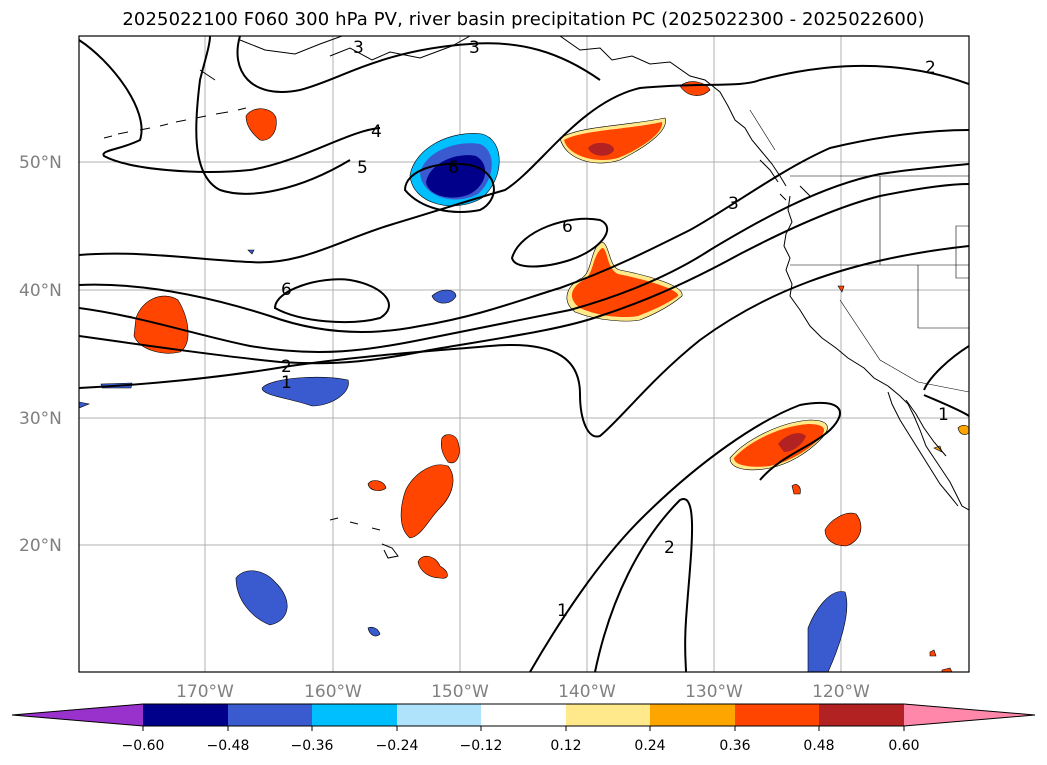  Describe the element at coordinates (559, 242) in the screenshot. I see `contour-6-middle` at that location.